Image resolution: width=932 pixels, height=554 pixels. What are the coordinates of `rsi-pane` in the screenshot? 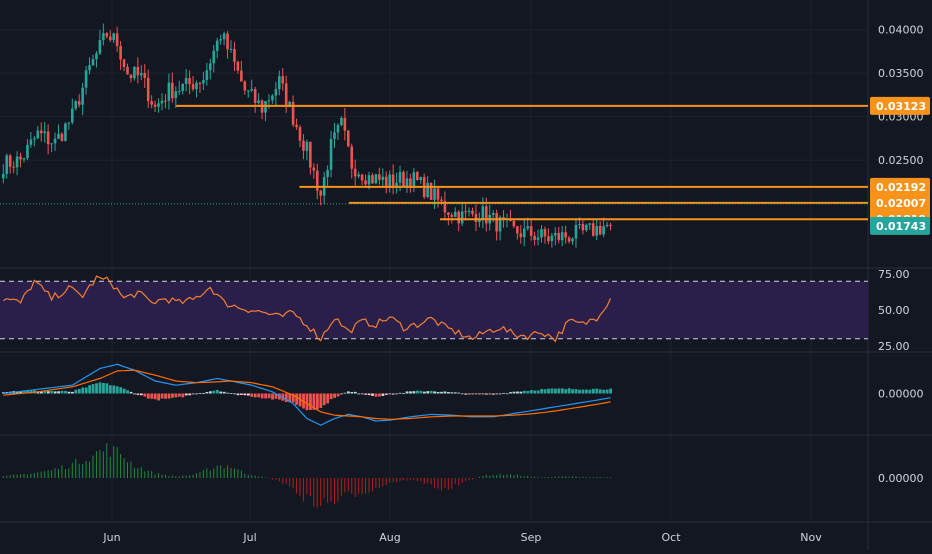 It's located at (434, 309).